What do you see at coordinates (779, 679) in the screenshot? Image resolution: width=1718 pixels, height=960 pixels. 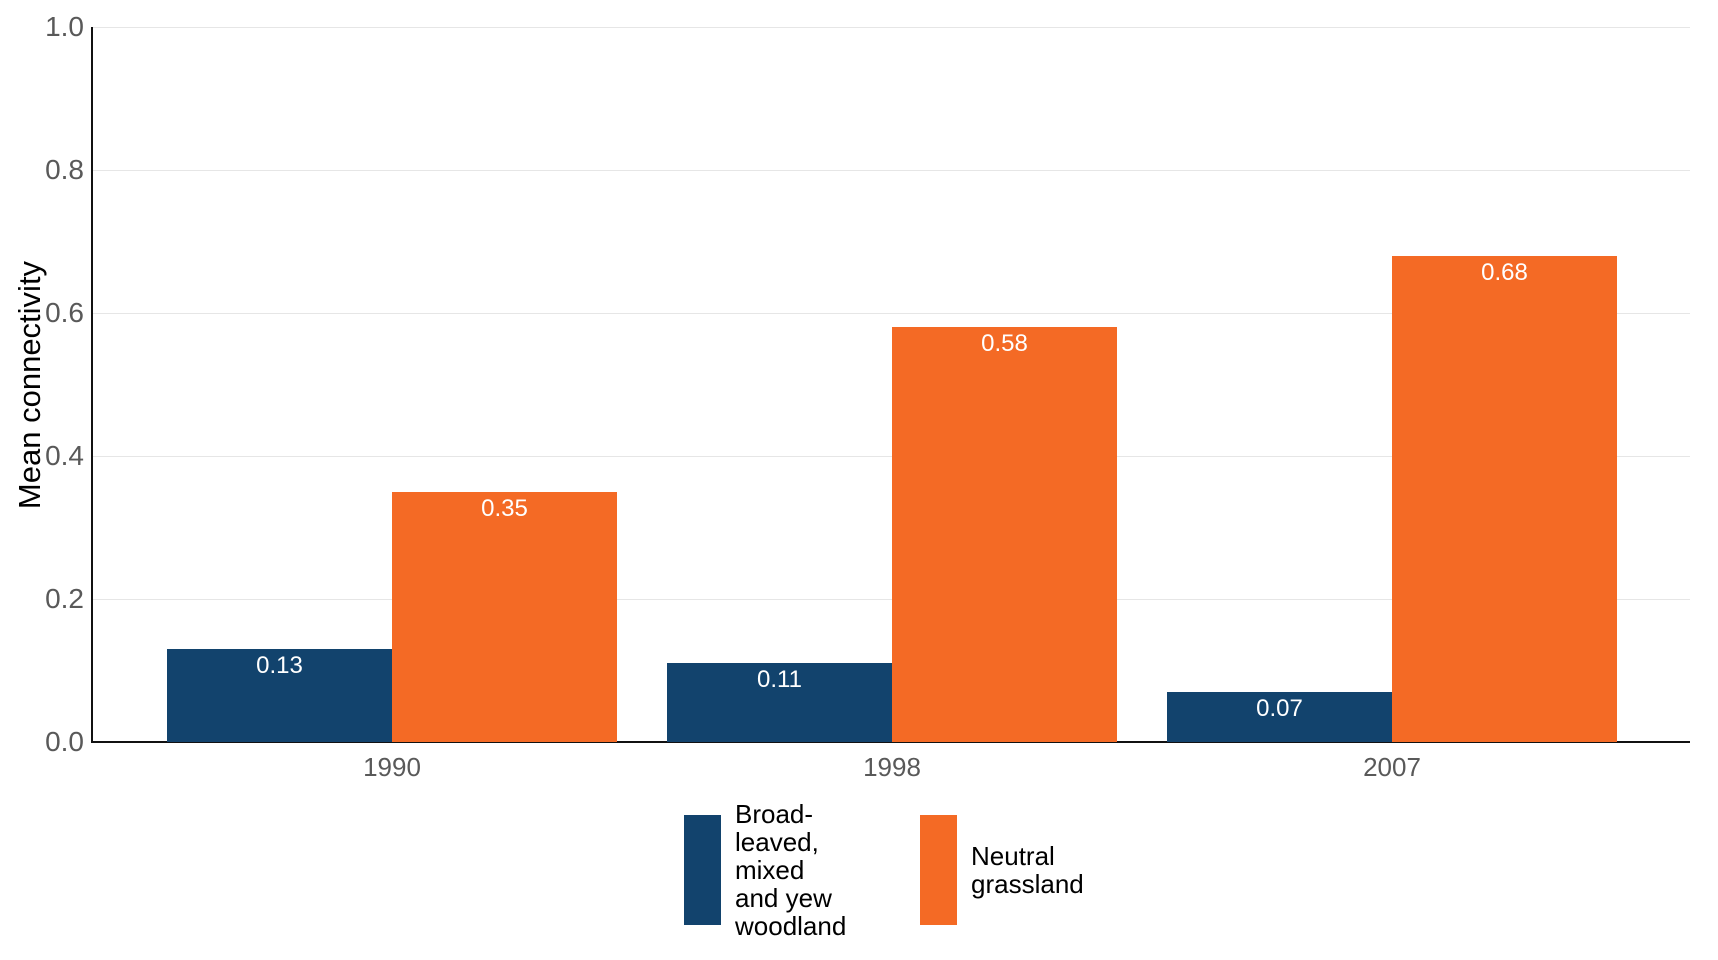 I see `bar-value-label: 0.11` at bounding box center [779, 679].